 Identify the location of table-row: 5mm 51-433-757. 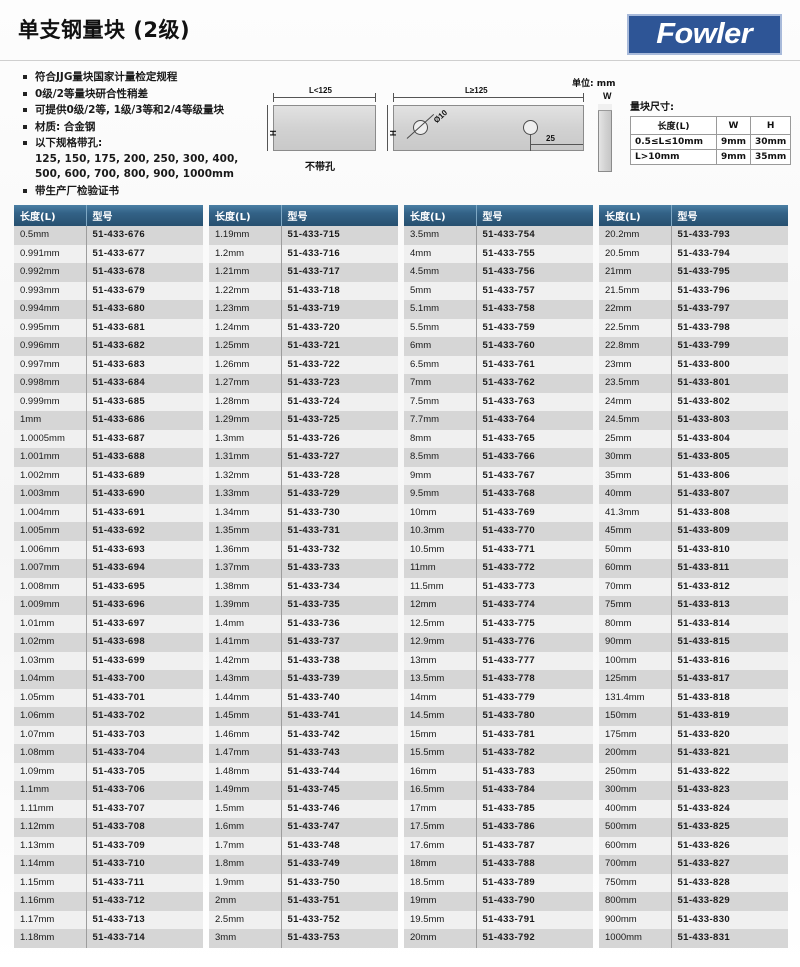
(498, 290).